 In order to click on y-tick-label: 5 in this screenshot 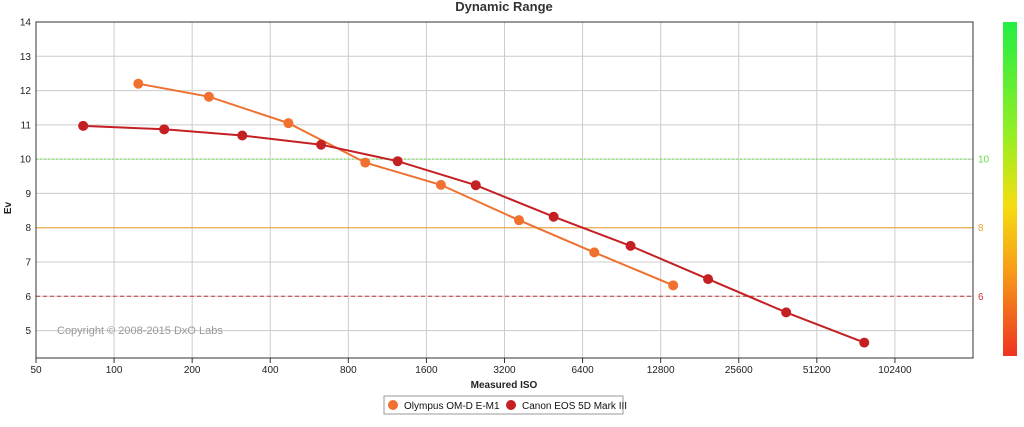, I will do `click(28, 331)`.